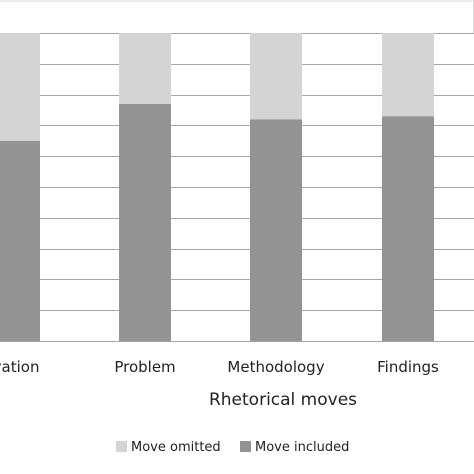 The image size is (474, 474). Describe the element at coordinates (283, 400) in the screenshot. I see `x-axis-title: Rhetorical moves` at that location.